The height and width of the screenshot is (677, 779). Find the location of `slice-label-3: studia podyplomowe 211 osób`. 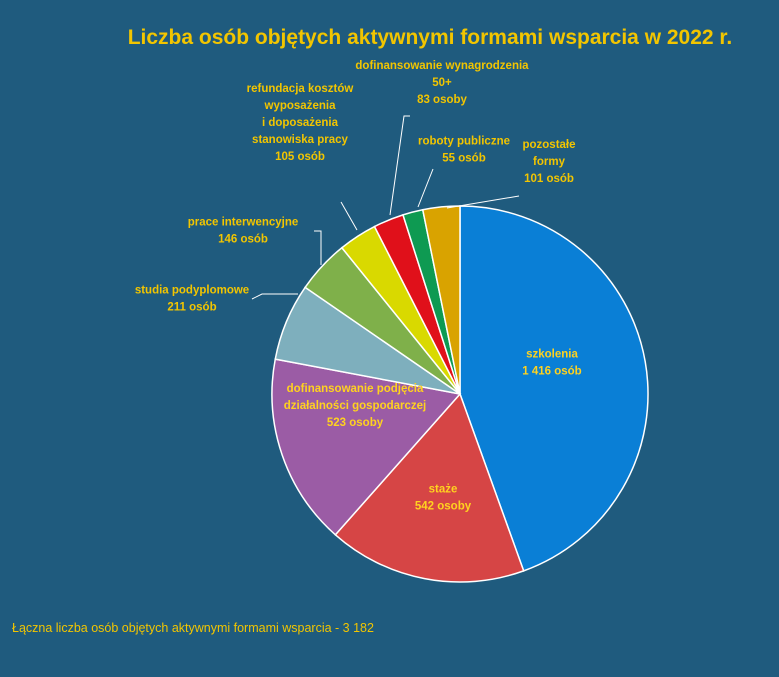

slice-label-3: studia podyplomowe 211 osób is located at coordinates (192, 299).